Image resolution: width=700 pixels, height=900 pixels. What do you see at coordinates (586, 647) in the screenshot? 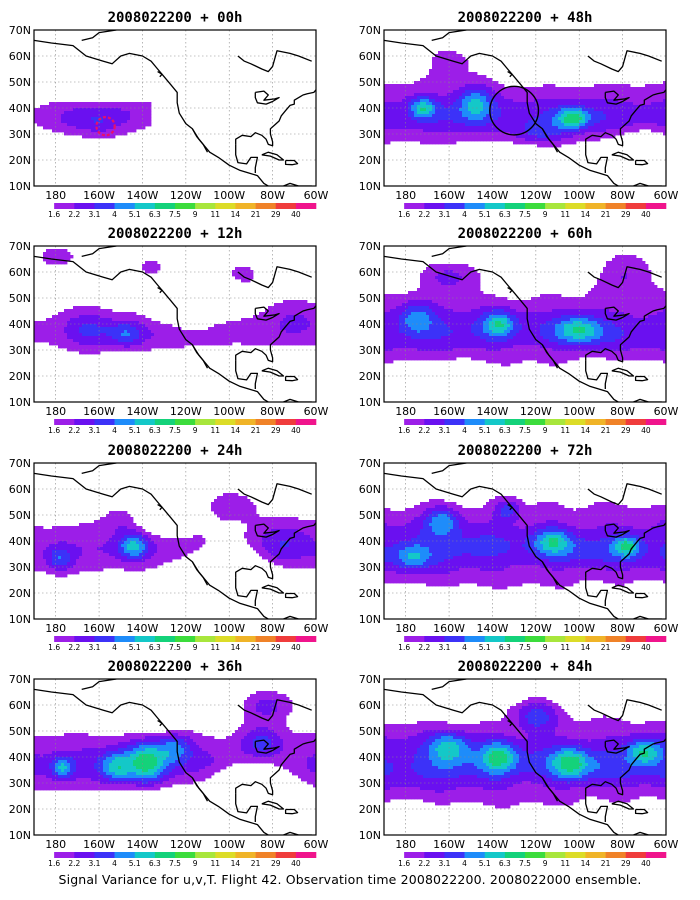
I see `colorbar-label: 14` at bounding box center [586, 647].